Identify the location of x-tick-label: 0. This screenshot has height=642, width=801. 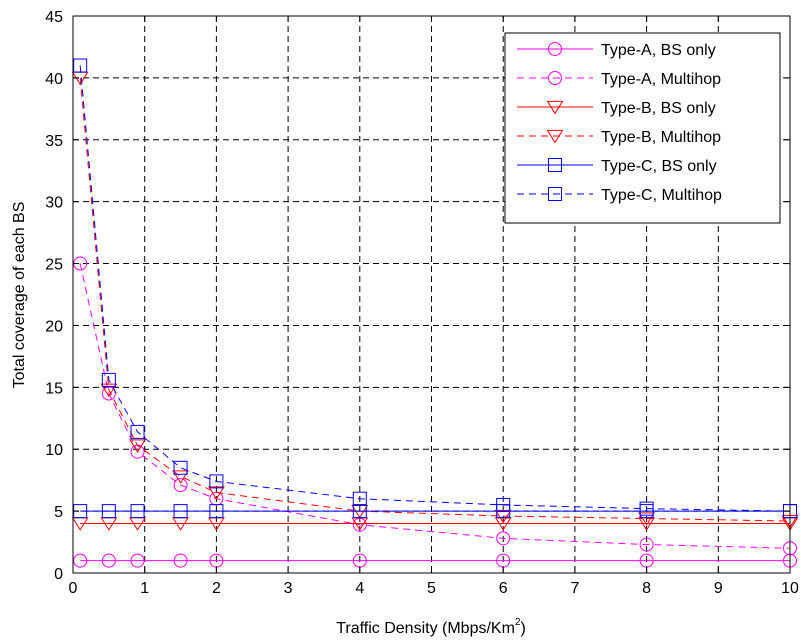
(73, 588).